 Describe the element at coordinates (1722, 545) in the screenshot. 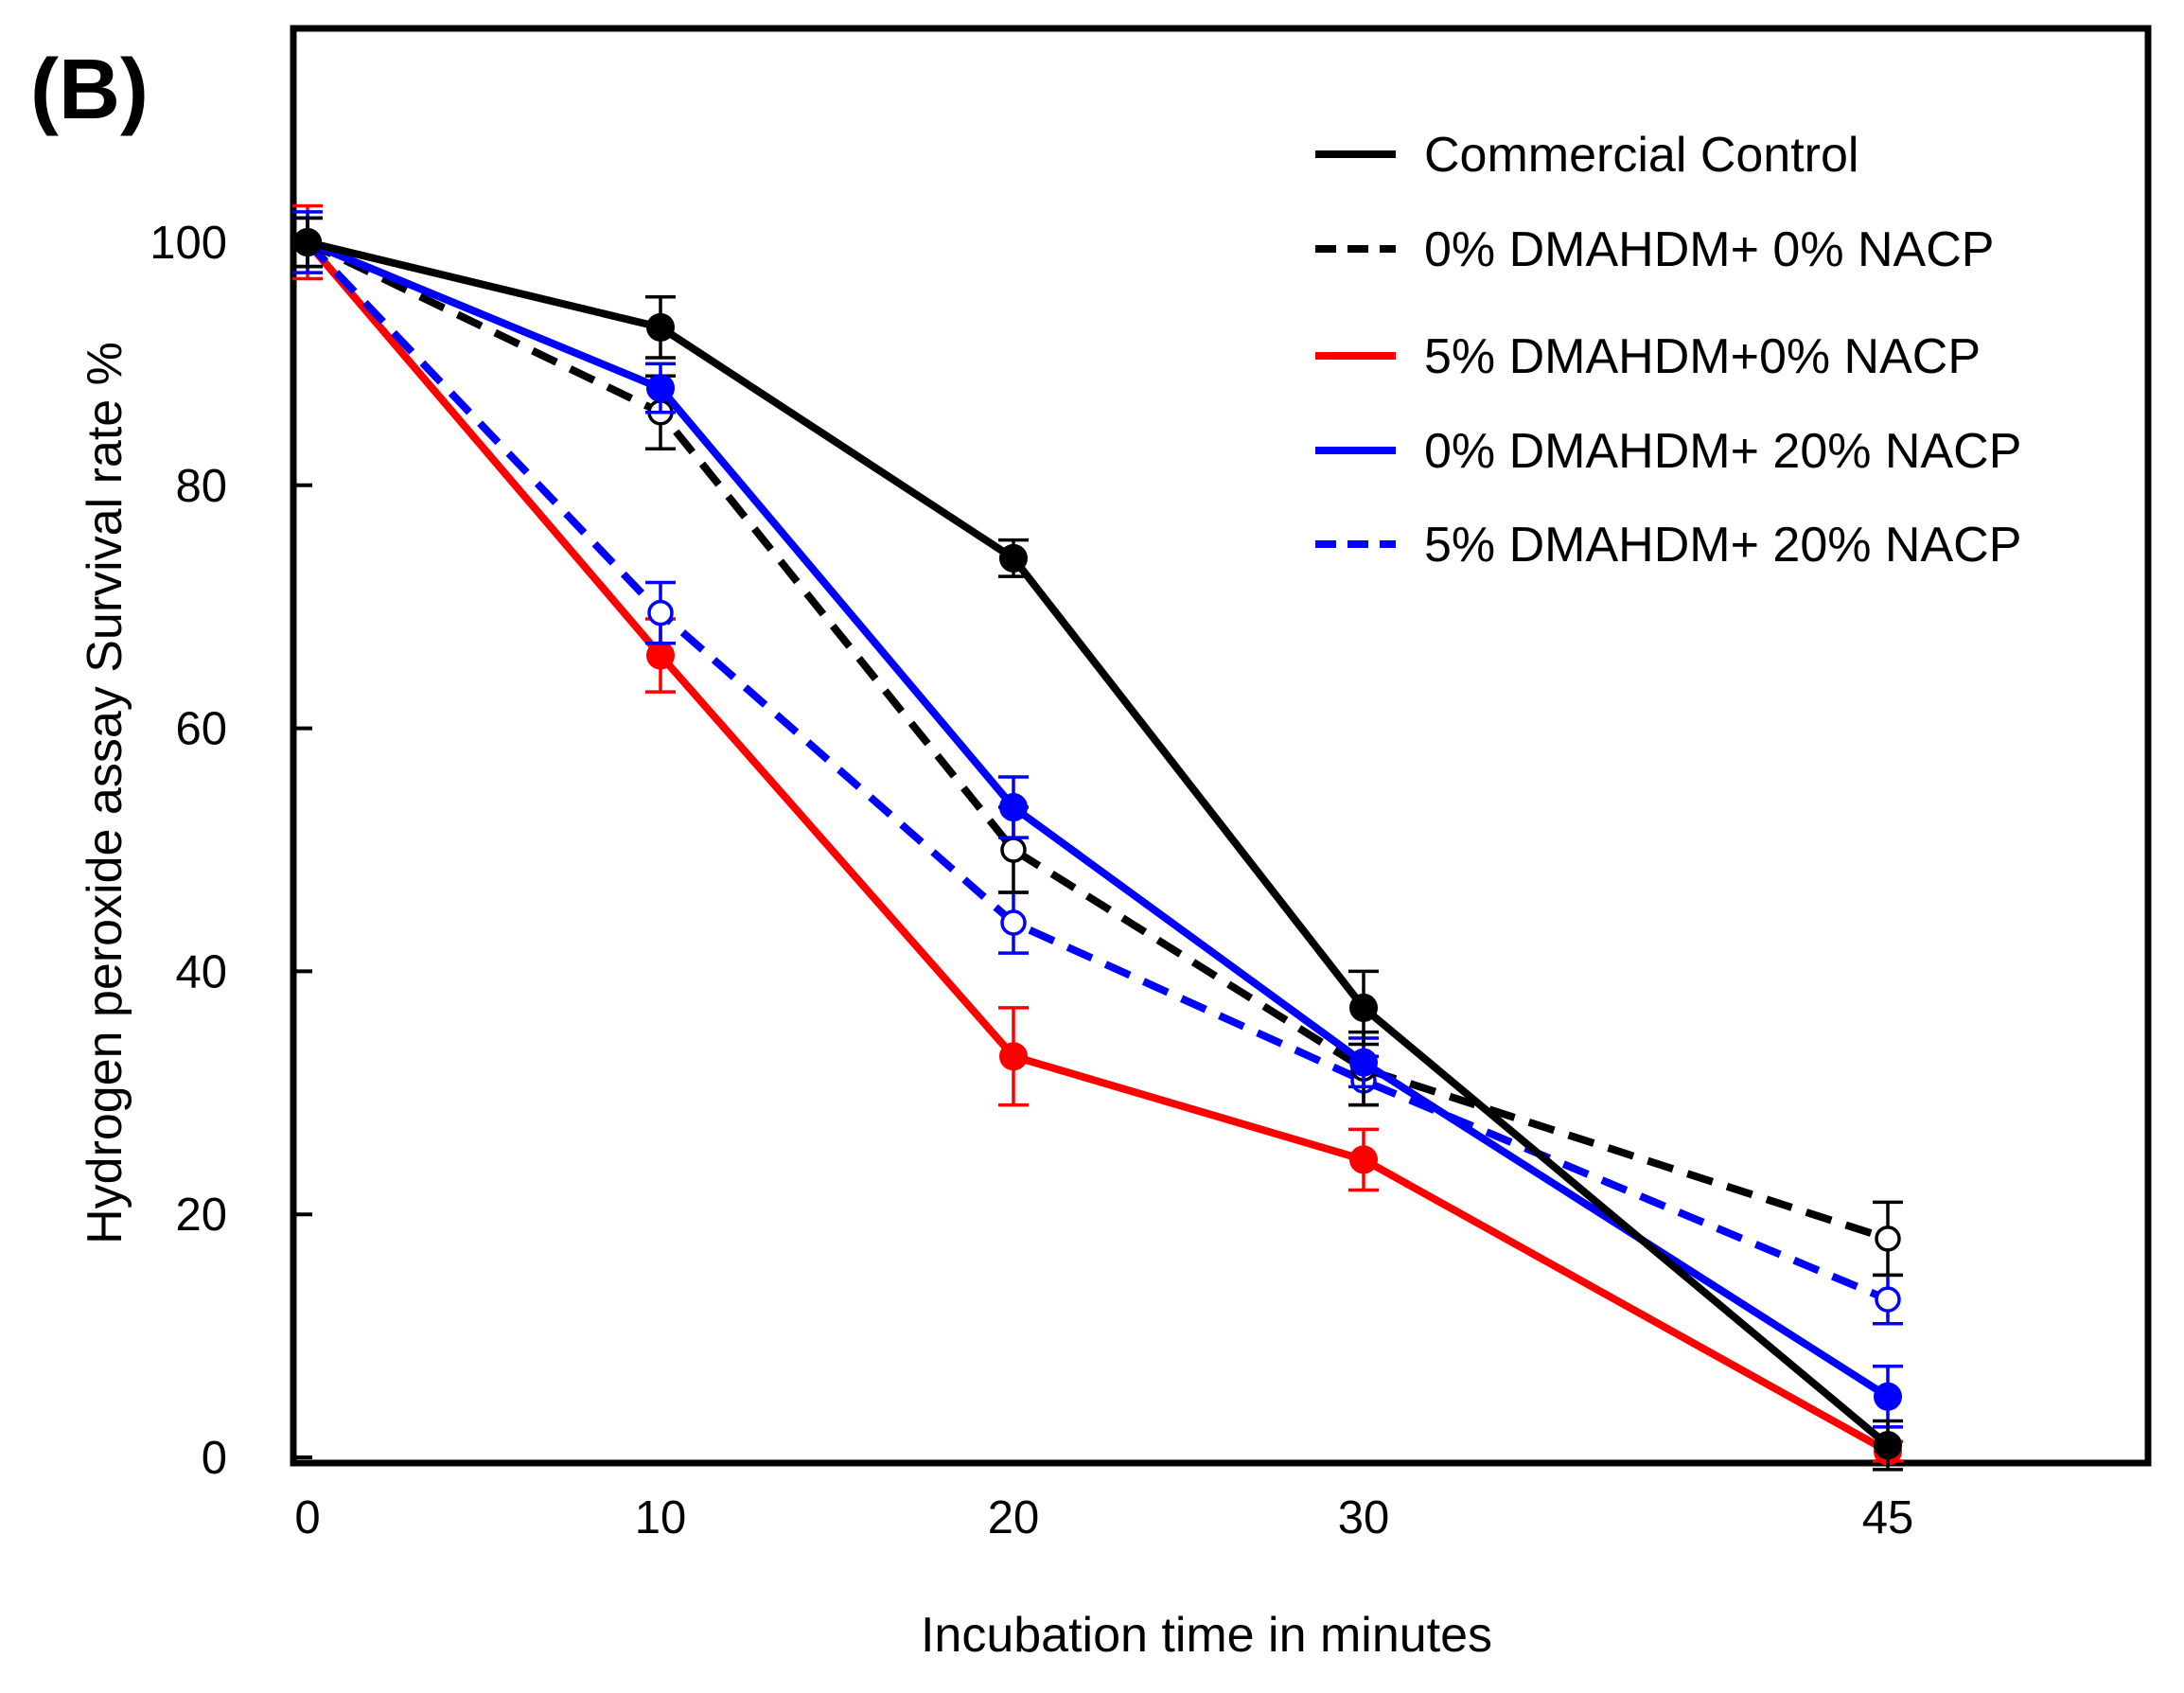

I see `legend-label: 5% DMAHDM+ 20% NACP` at that location.